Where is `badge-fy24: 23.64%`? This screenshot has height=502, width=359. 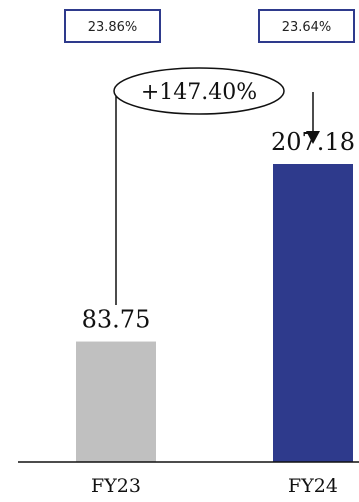 badge-fy24: 23.64% is located at coordinates (307, 27).